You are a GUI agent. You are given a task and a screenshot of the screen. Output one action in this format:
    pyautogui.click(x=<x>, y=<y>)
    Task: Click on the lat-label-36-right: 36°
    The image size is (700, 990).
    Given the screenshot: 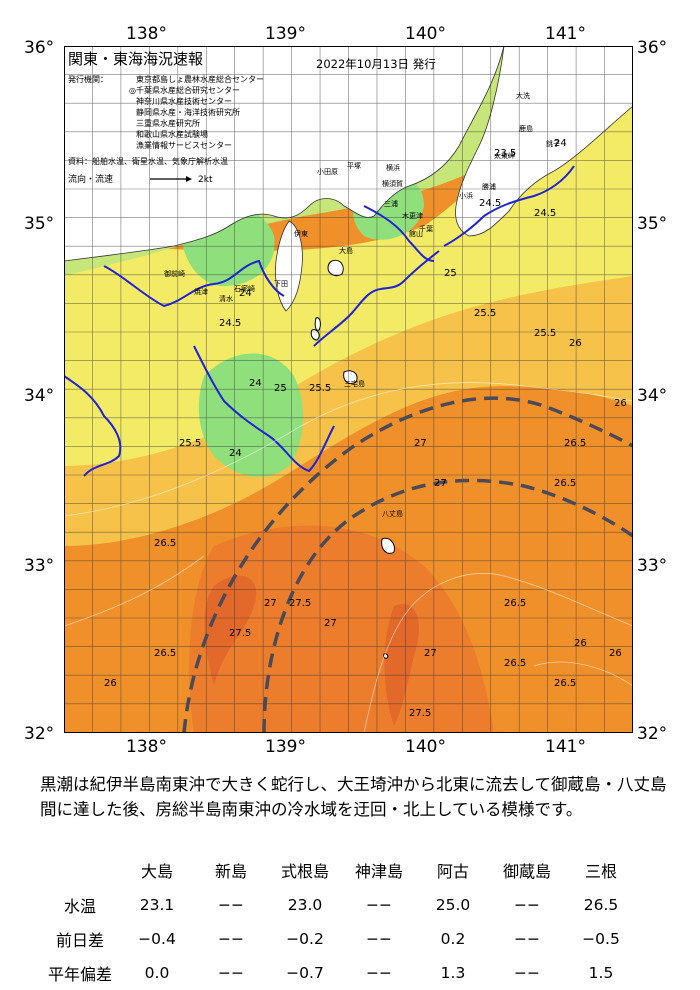 What is the action you would take?
    pyautogui.click(x=652, y=48)
    